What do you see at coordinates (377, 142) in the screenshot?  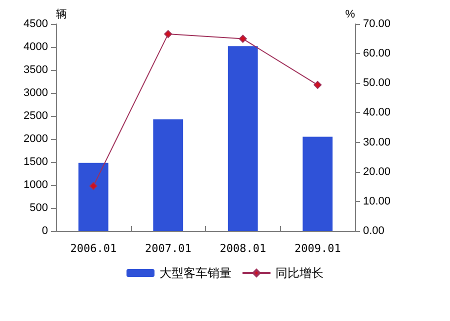 I see `y2-tick-label: 30.00` at bounding box center [377, 142].